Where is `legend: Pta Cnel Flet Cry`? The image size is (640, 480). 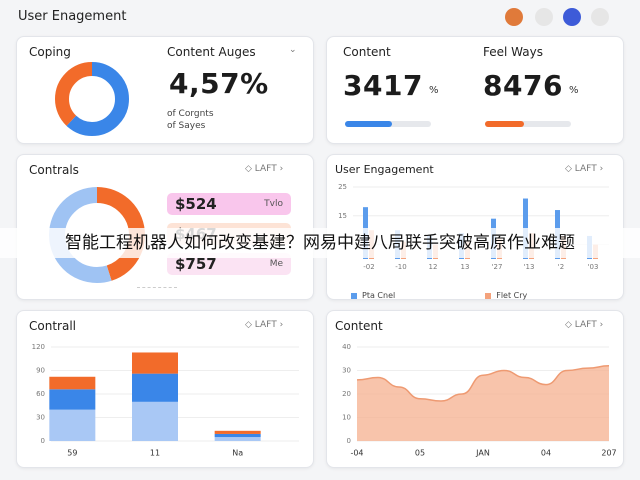
legend: Pta Cnel Flet Cry is located at coordinates (484, 292).